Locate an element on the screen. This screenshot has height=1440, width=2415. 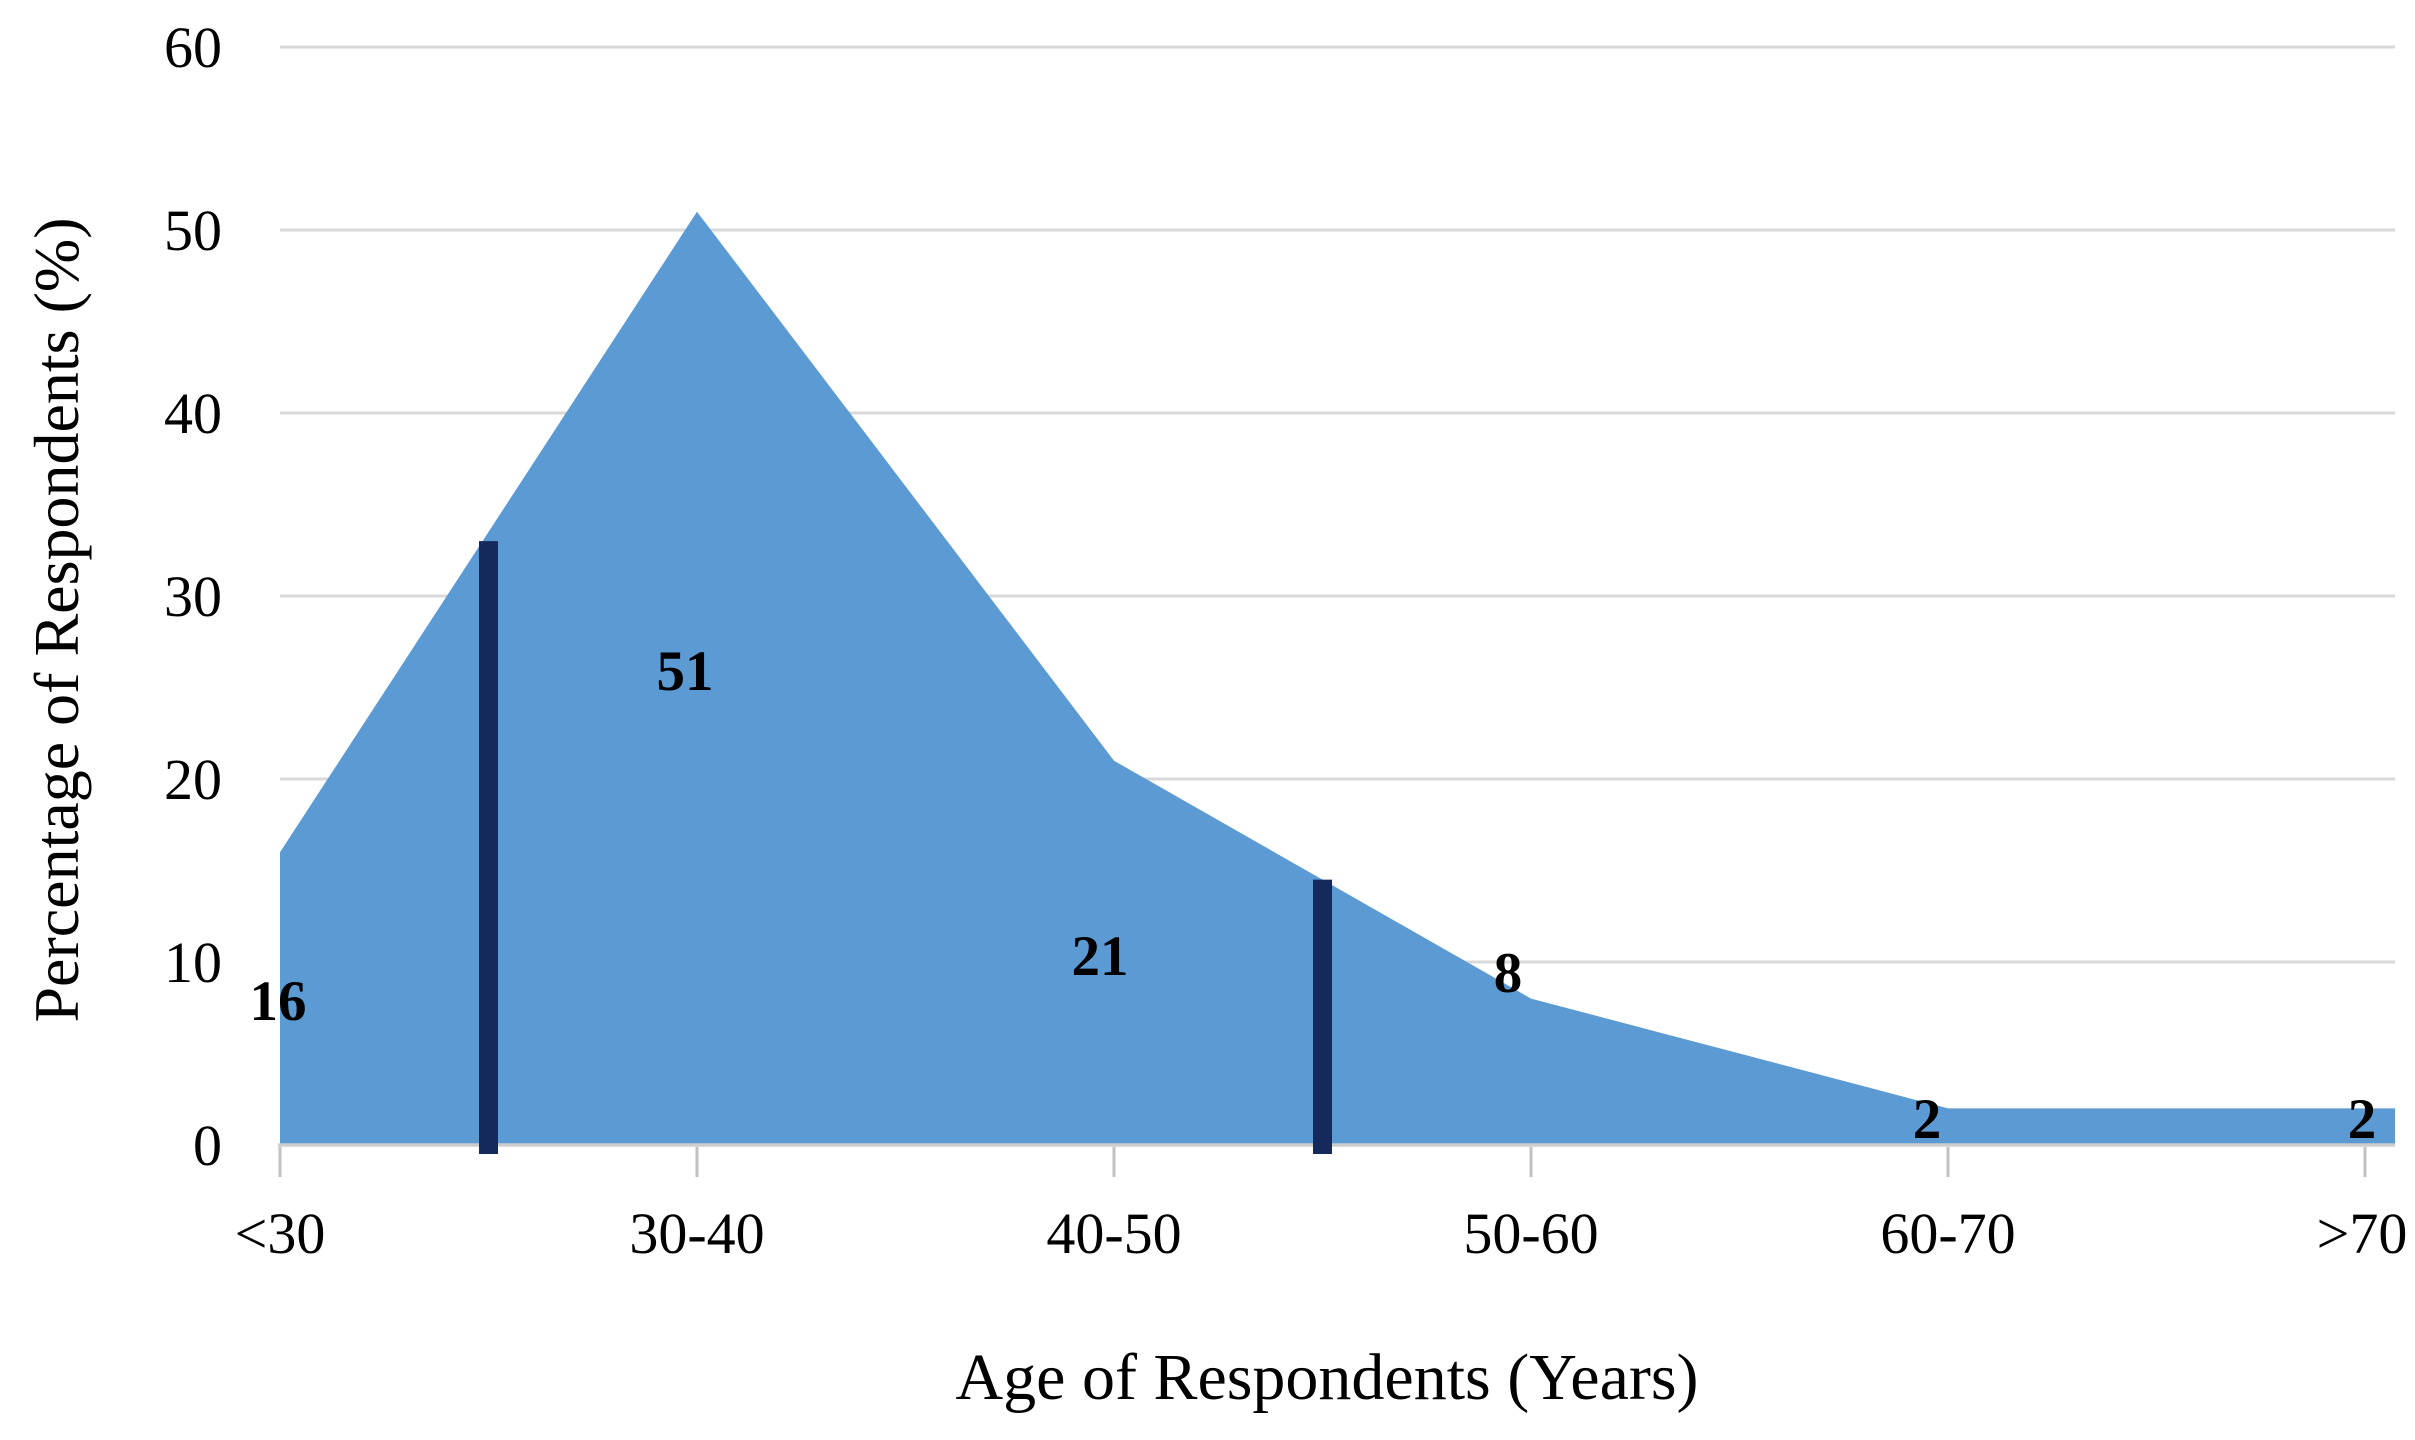
data-label: 21 is located at coordinates (1100, 956).